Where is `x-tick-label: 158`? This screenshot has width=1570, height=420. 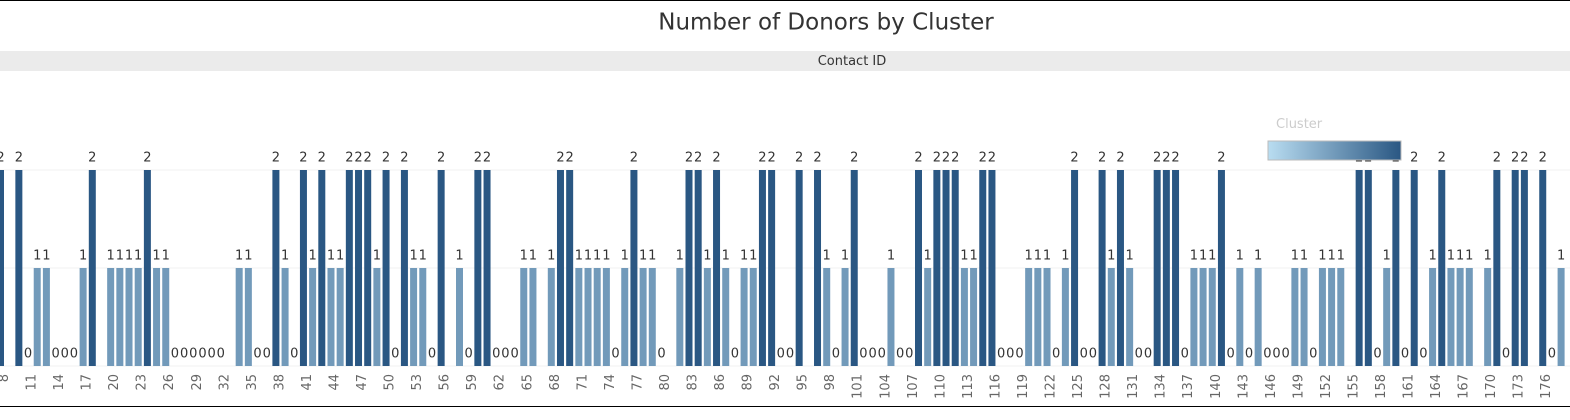
x-tick-label: 158 is located at coordinates (1381, 386).